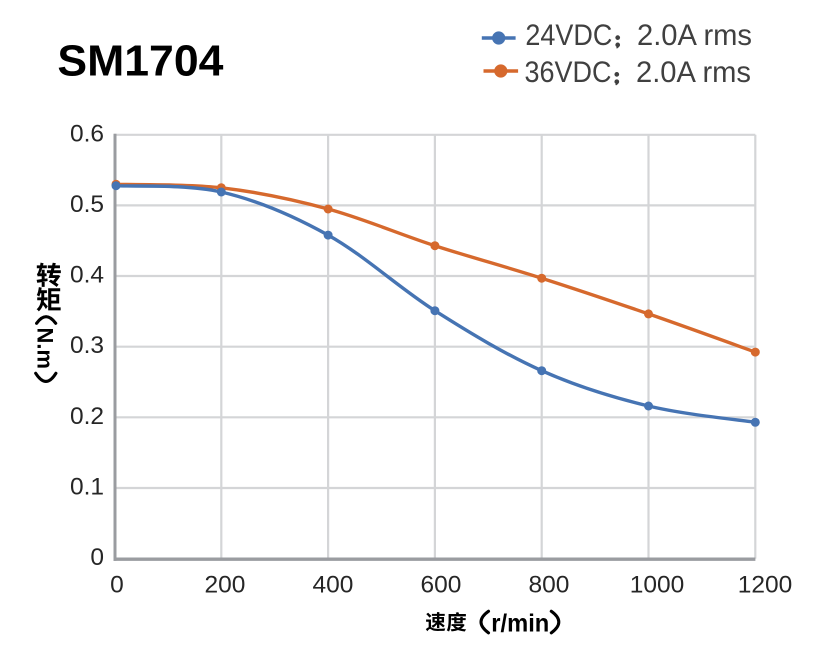 This screenshot has width=831, height=660. I want to click on svg-text: 0.3, so click(87, 345).